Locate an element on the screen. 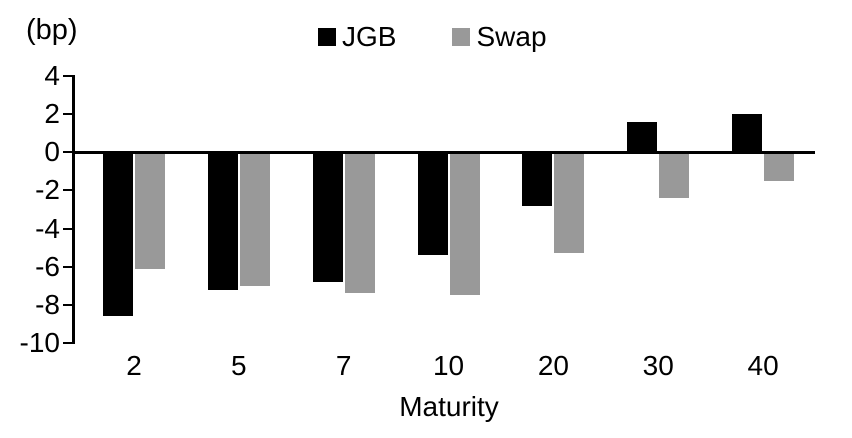  legend-item-jgb: JGB is located at coordinates (357, 37).